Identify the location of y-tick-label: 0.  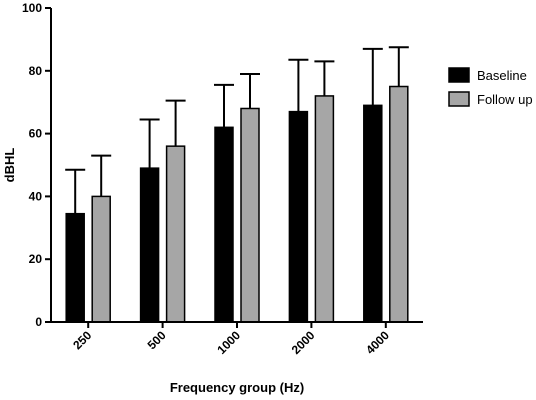
(38, 322).